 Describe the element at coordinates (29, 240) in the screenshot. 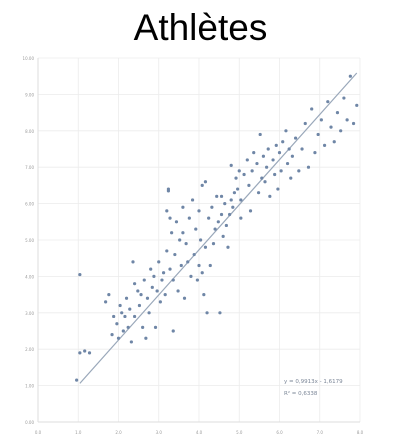

I see `y-tick-label: 5.00` at that location.